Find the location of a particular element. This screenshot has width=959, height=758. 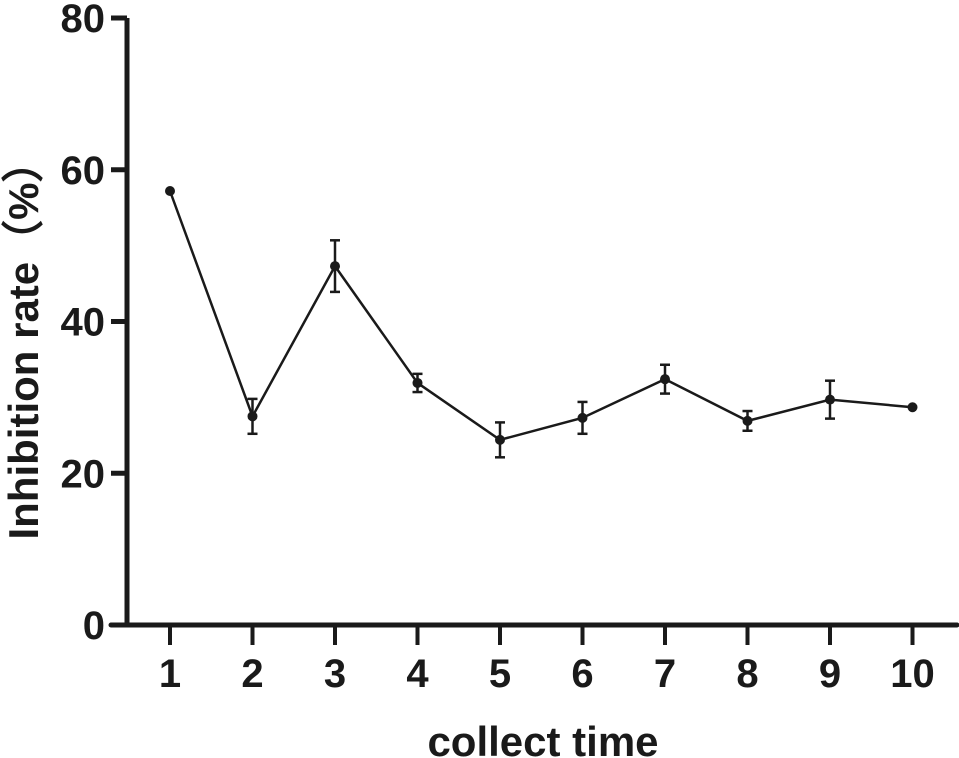

x-tick-label: 2 is located at coordinates (252, 674).